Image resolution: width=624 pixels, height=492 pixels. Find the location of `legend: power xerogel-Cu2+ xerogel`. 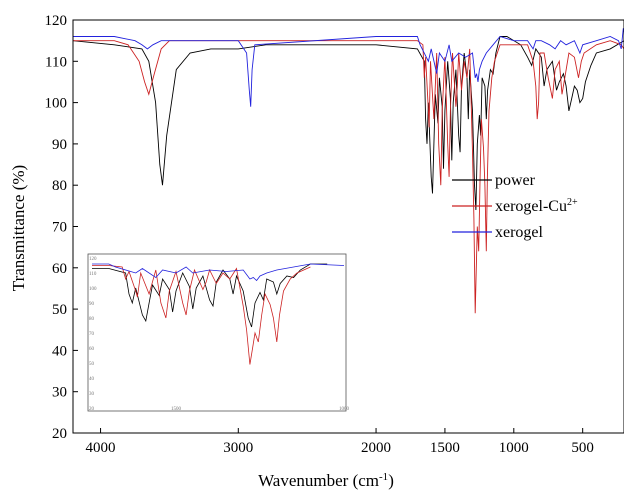

legend: power xerogel-Cu2+ xerogel is located at coordinates (515, 206).